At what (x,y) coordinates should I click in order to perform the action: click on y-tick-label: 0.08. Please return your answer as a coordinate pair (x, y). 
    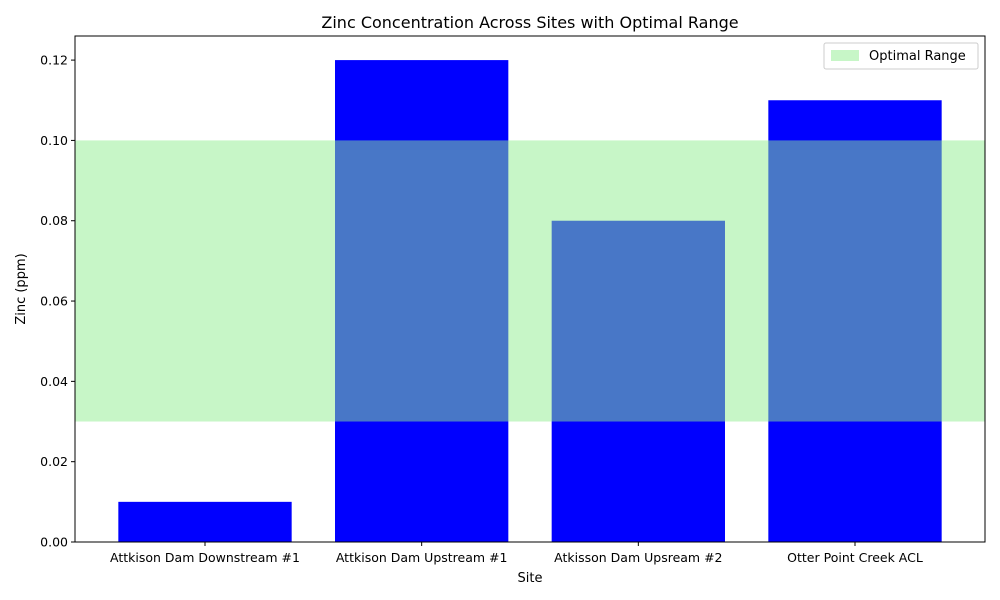
    Looking at the image, I should click on (54, 220).